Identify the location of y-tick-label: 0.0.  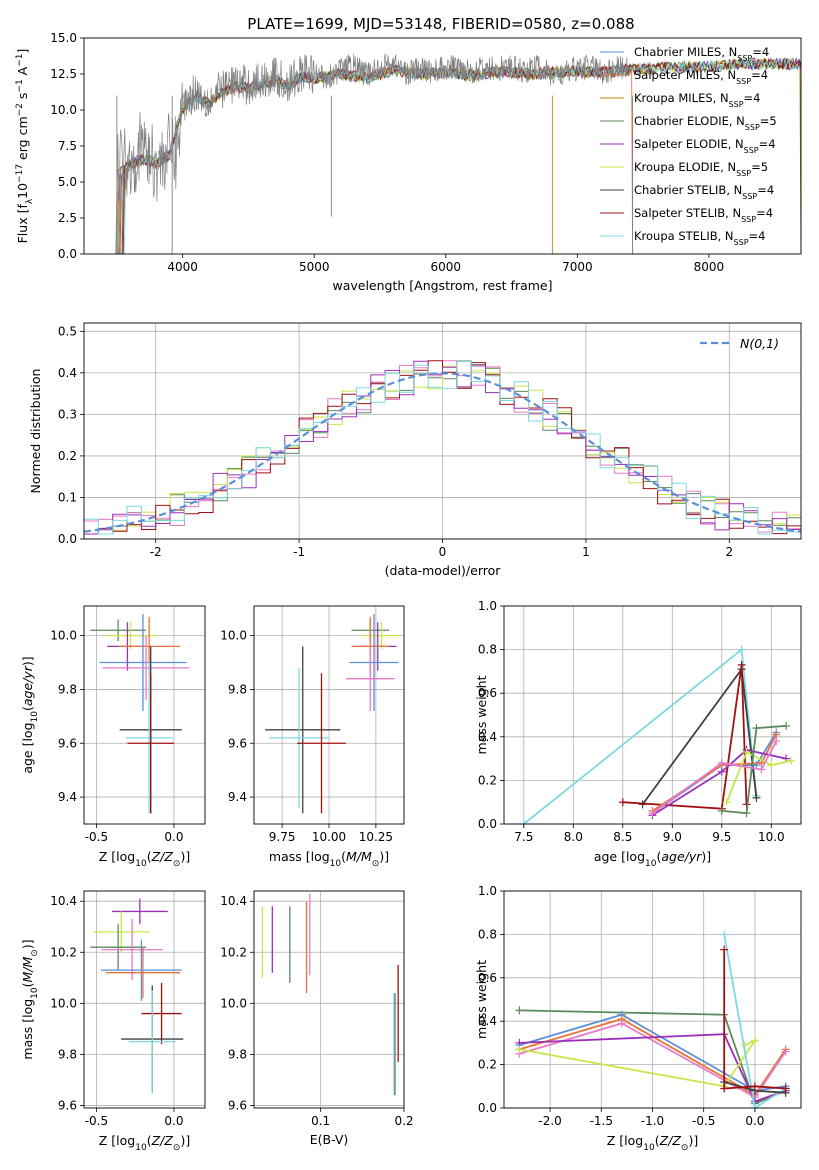
(67, 539).